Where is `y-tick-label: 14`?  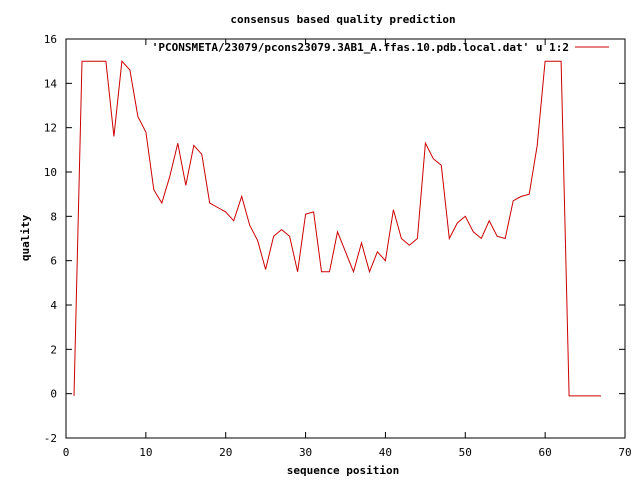 y-tick-label: 14 is located at coordinates (51, 83).